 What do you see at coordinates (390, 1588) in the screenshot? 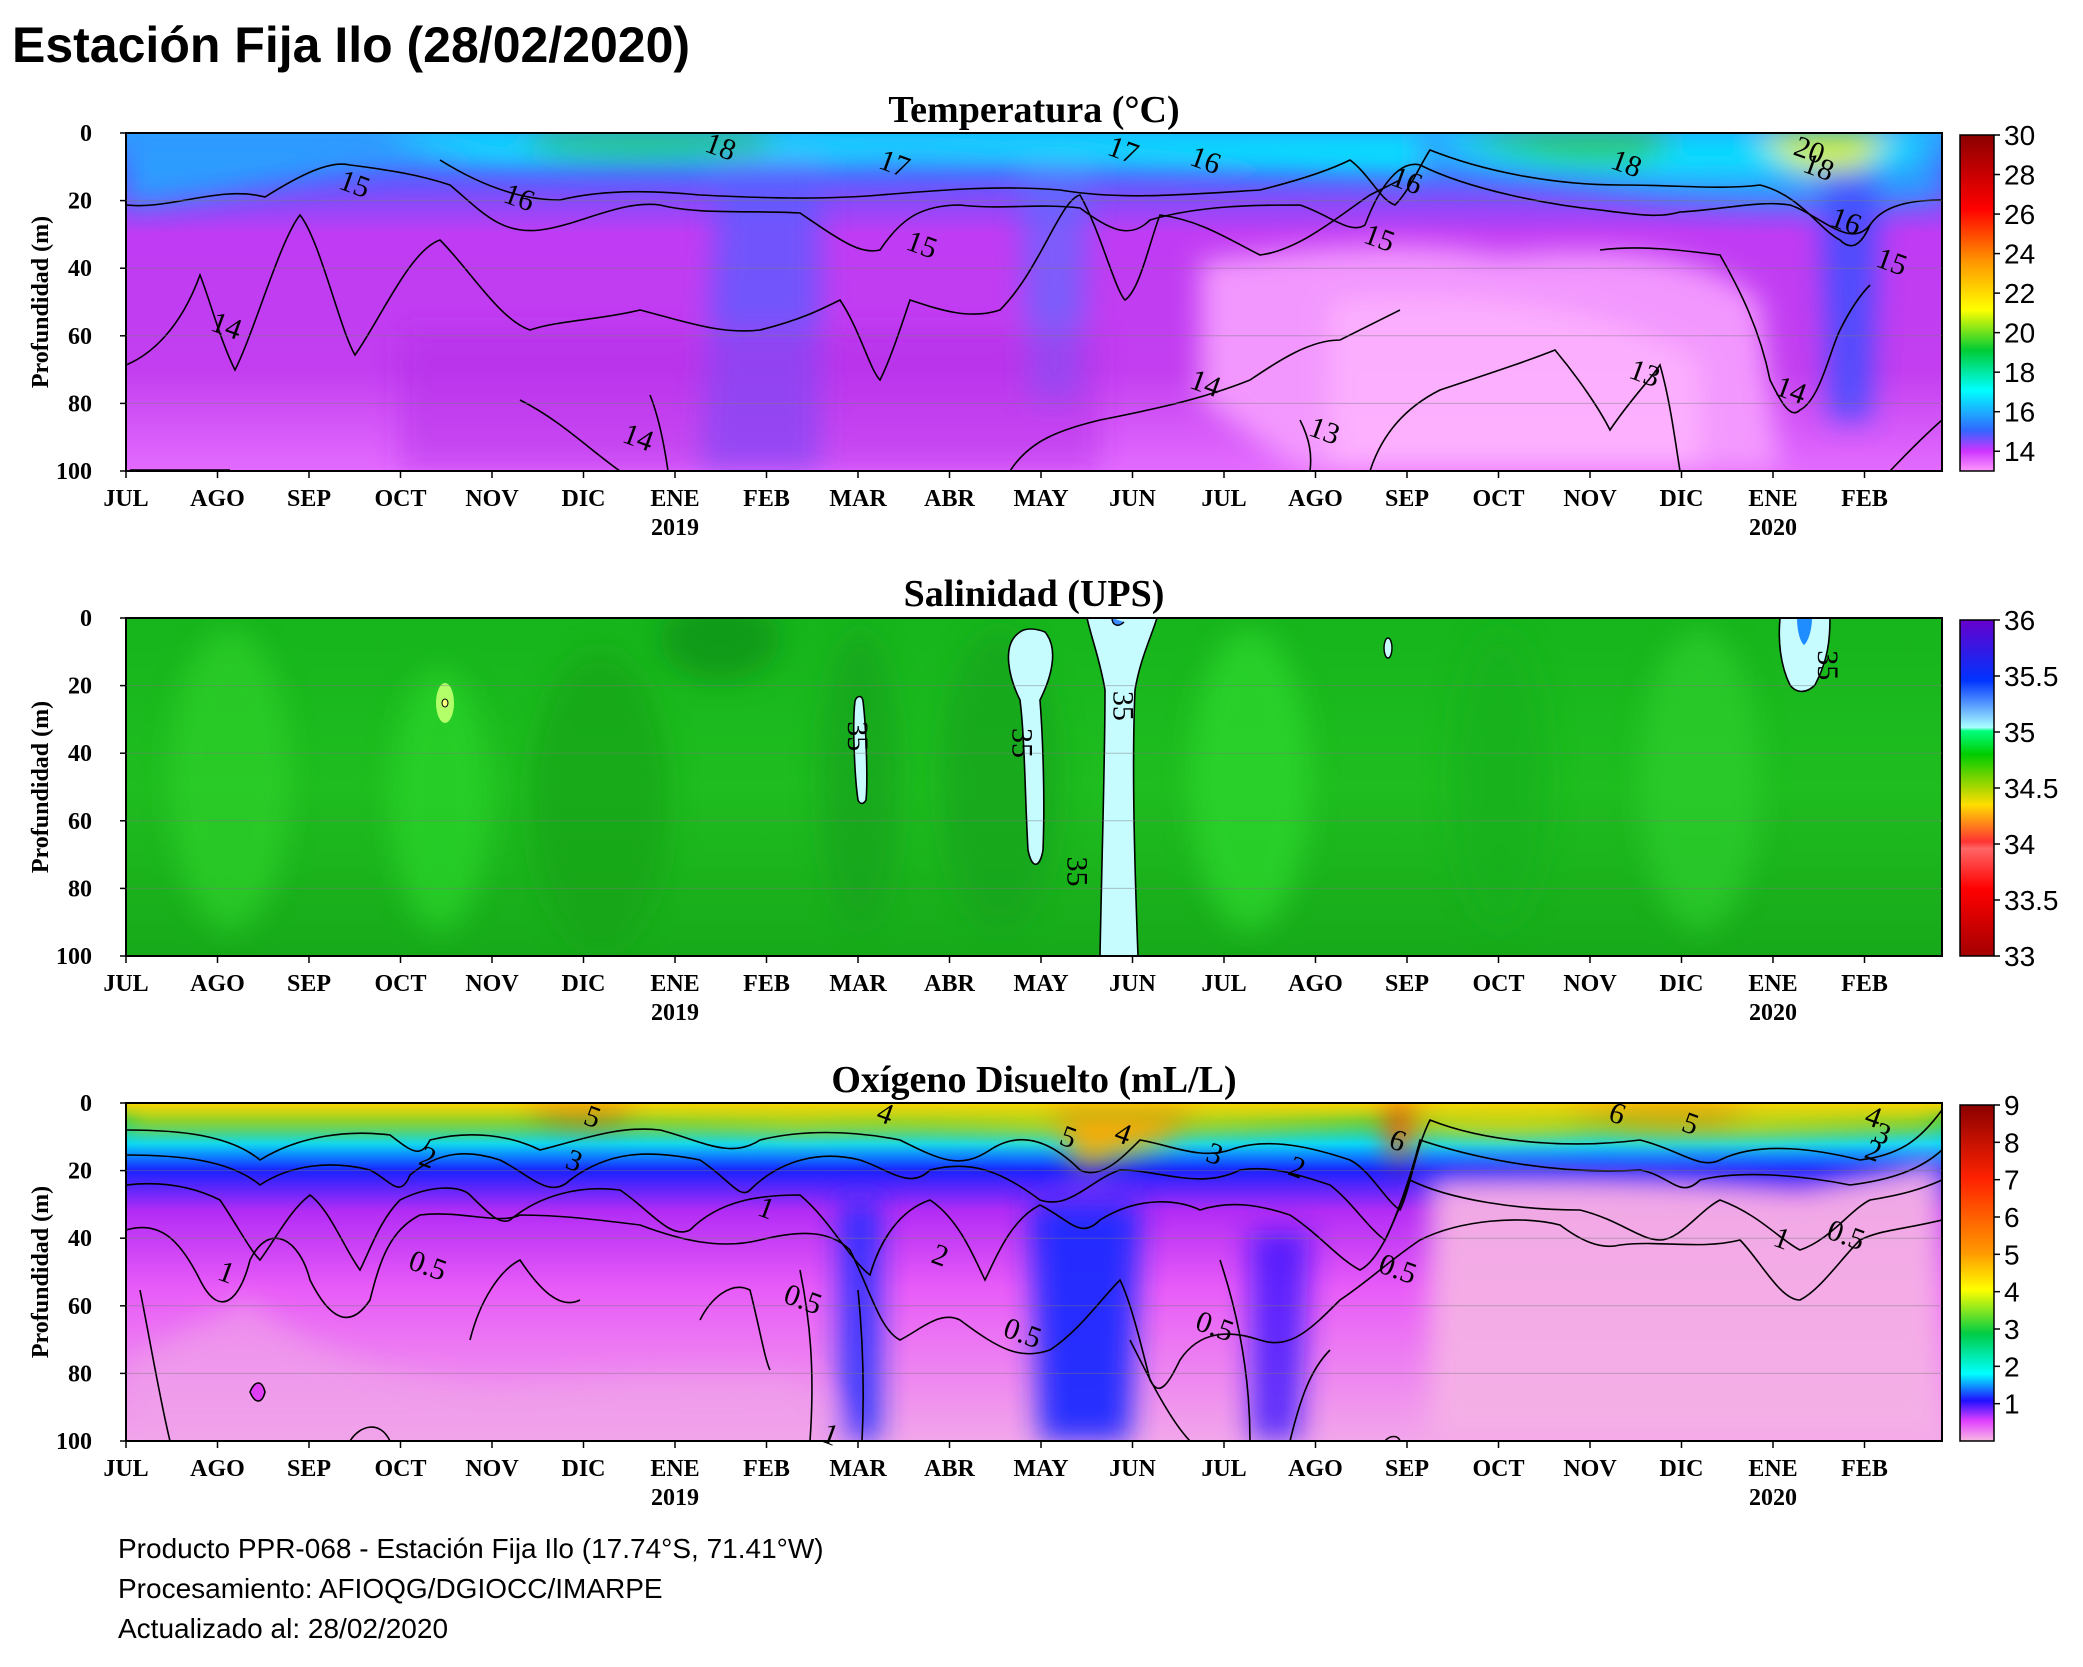
I see `footer-processing: Procesamiento: AFIOQG/DGIOCC/IMARPE` at bounding box center [390, 1588].